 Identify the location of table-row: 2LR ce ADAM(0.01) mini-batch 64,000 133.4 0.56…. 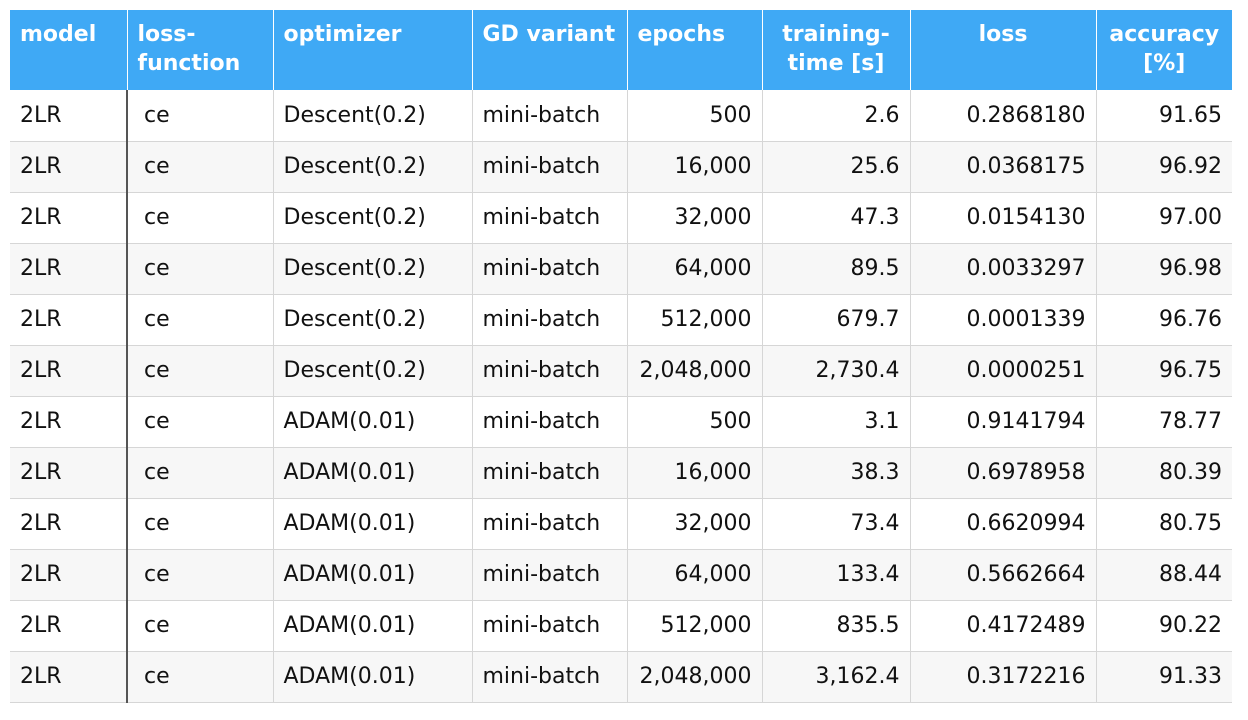
(621, 575).